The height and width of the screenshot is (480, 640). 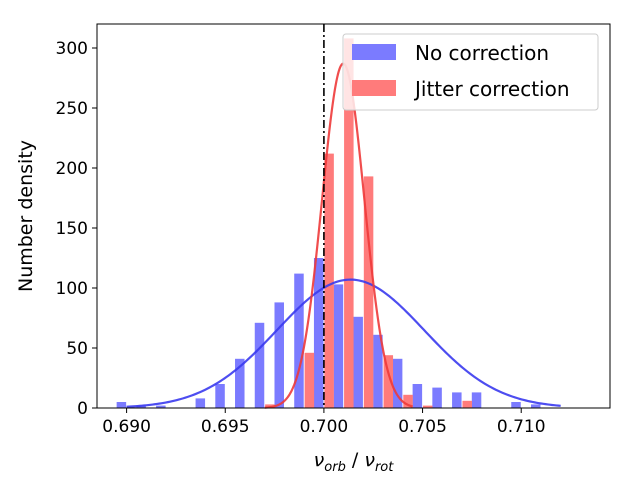 I want to click on legend-label-no-correction: No correction, so click(x=482, y=53).